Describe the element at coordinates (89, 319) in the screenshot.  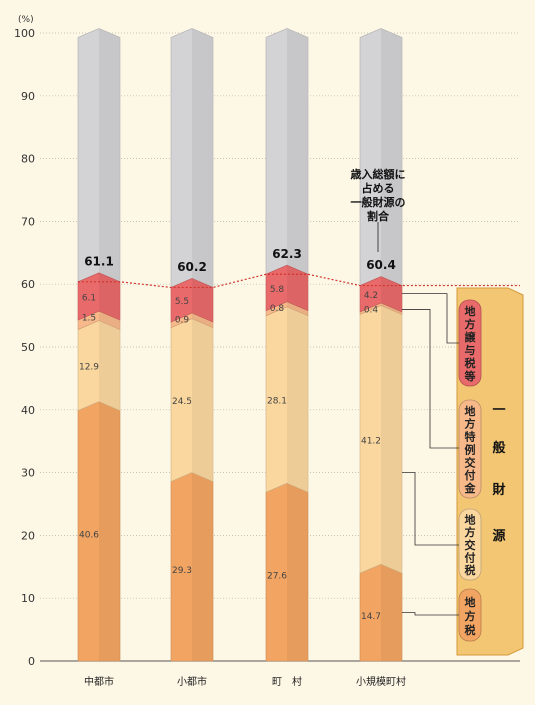
I see `bar-0-label-2: 1.5` at that location.